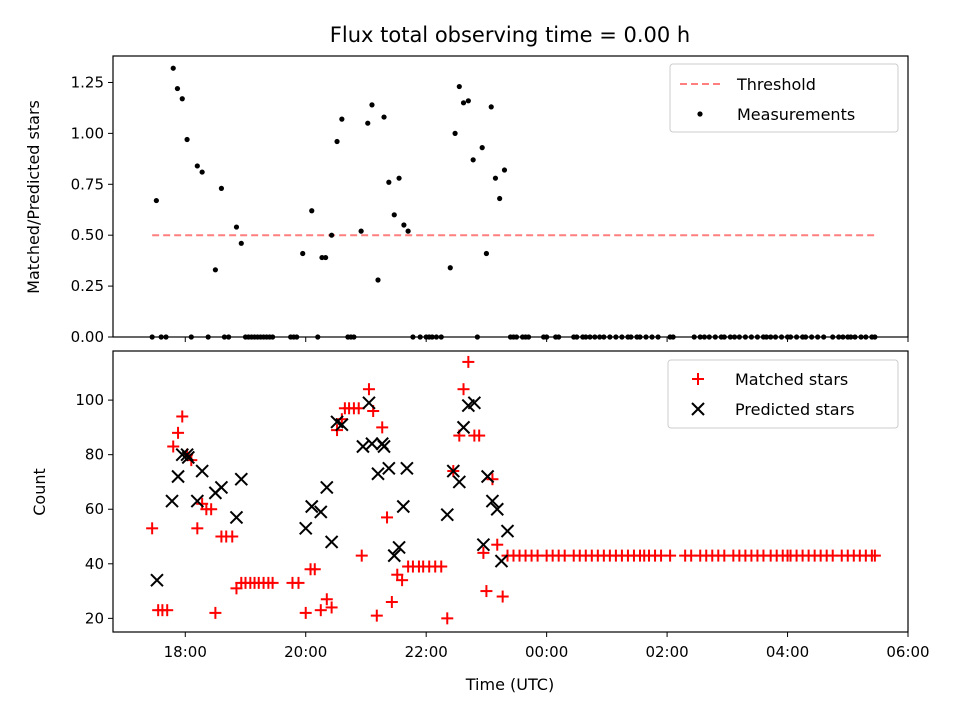  What do you see at coordinates (700, 114) in the screenshot?
I see `legend-measurements-swatch` at bounding box center [700, 114].